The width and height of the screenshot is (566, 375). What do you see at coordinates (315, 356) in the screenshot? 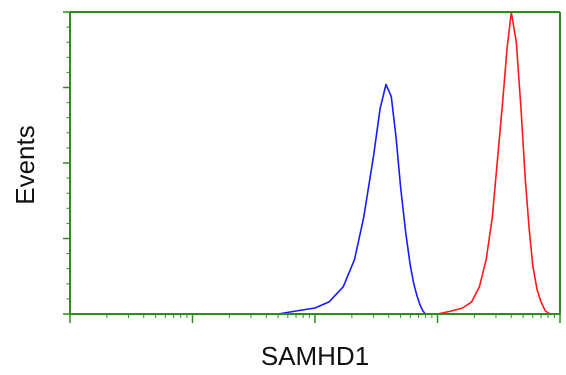
I see `x-axis-title: SAMHD1` at bounding box center [315, 356].